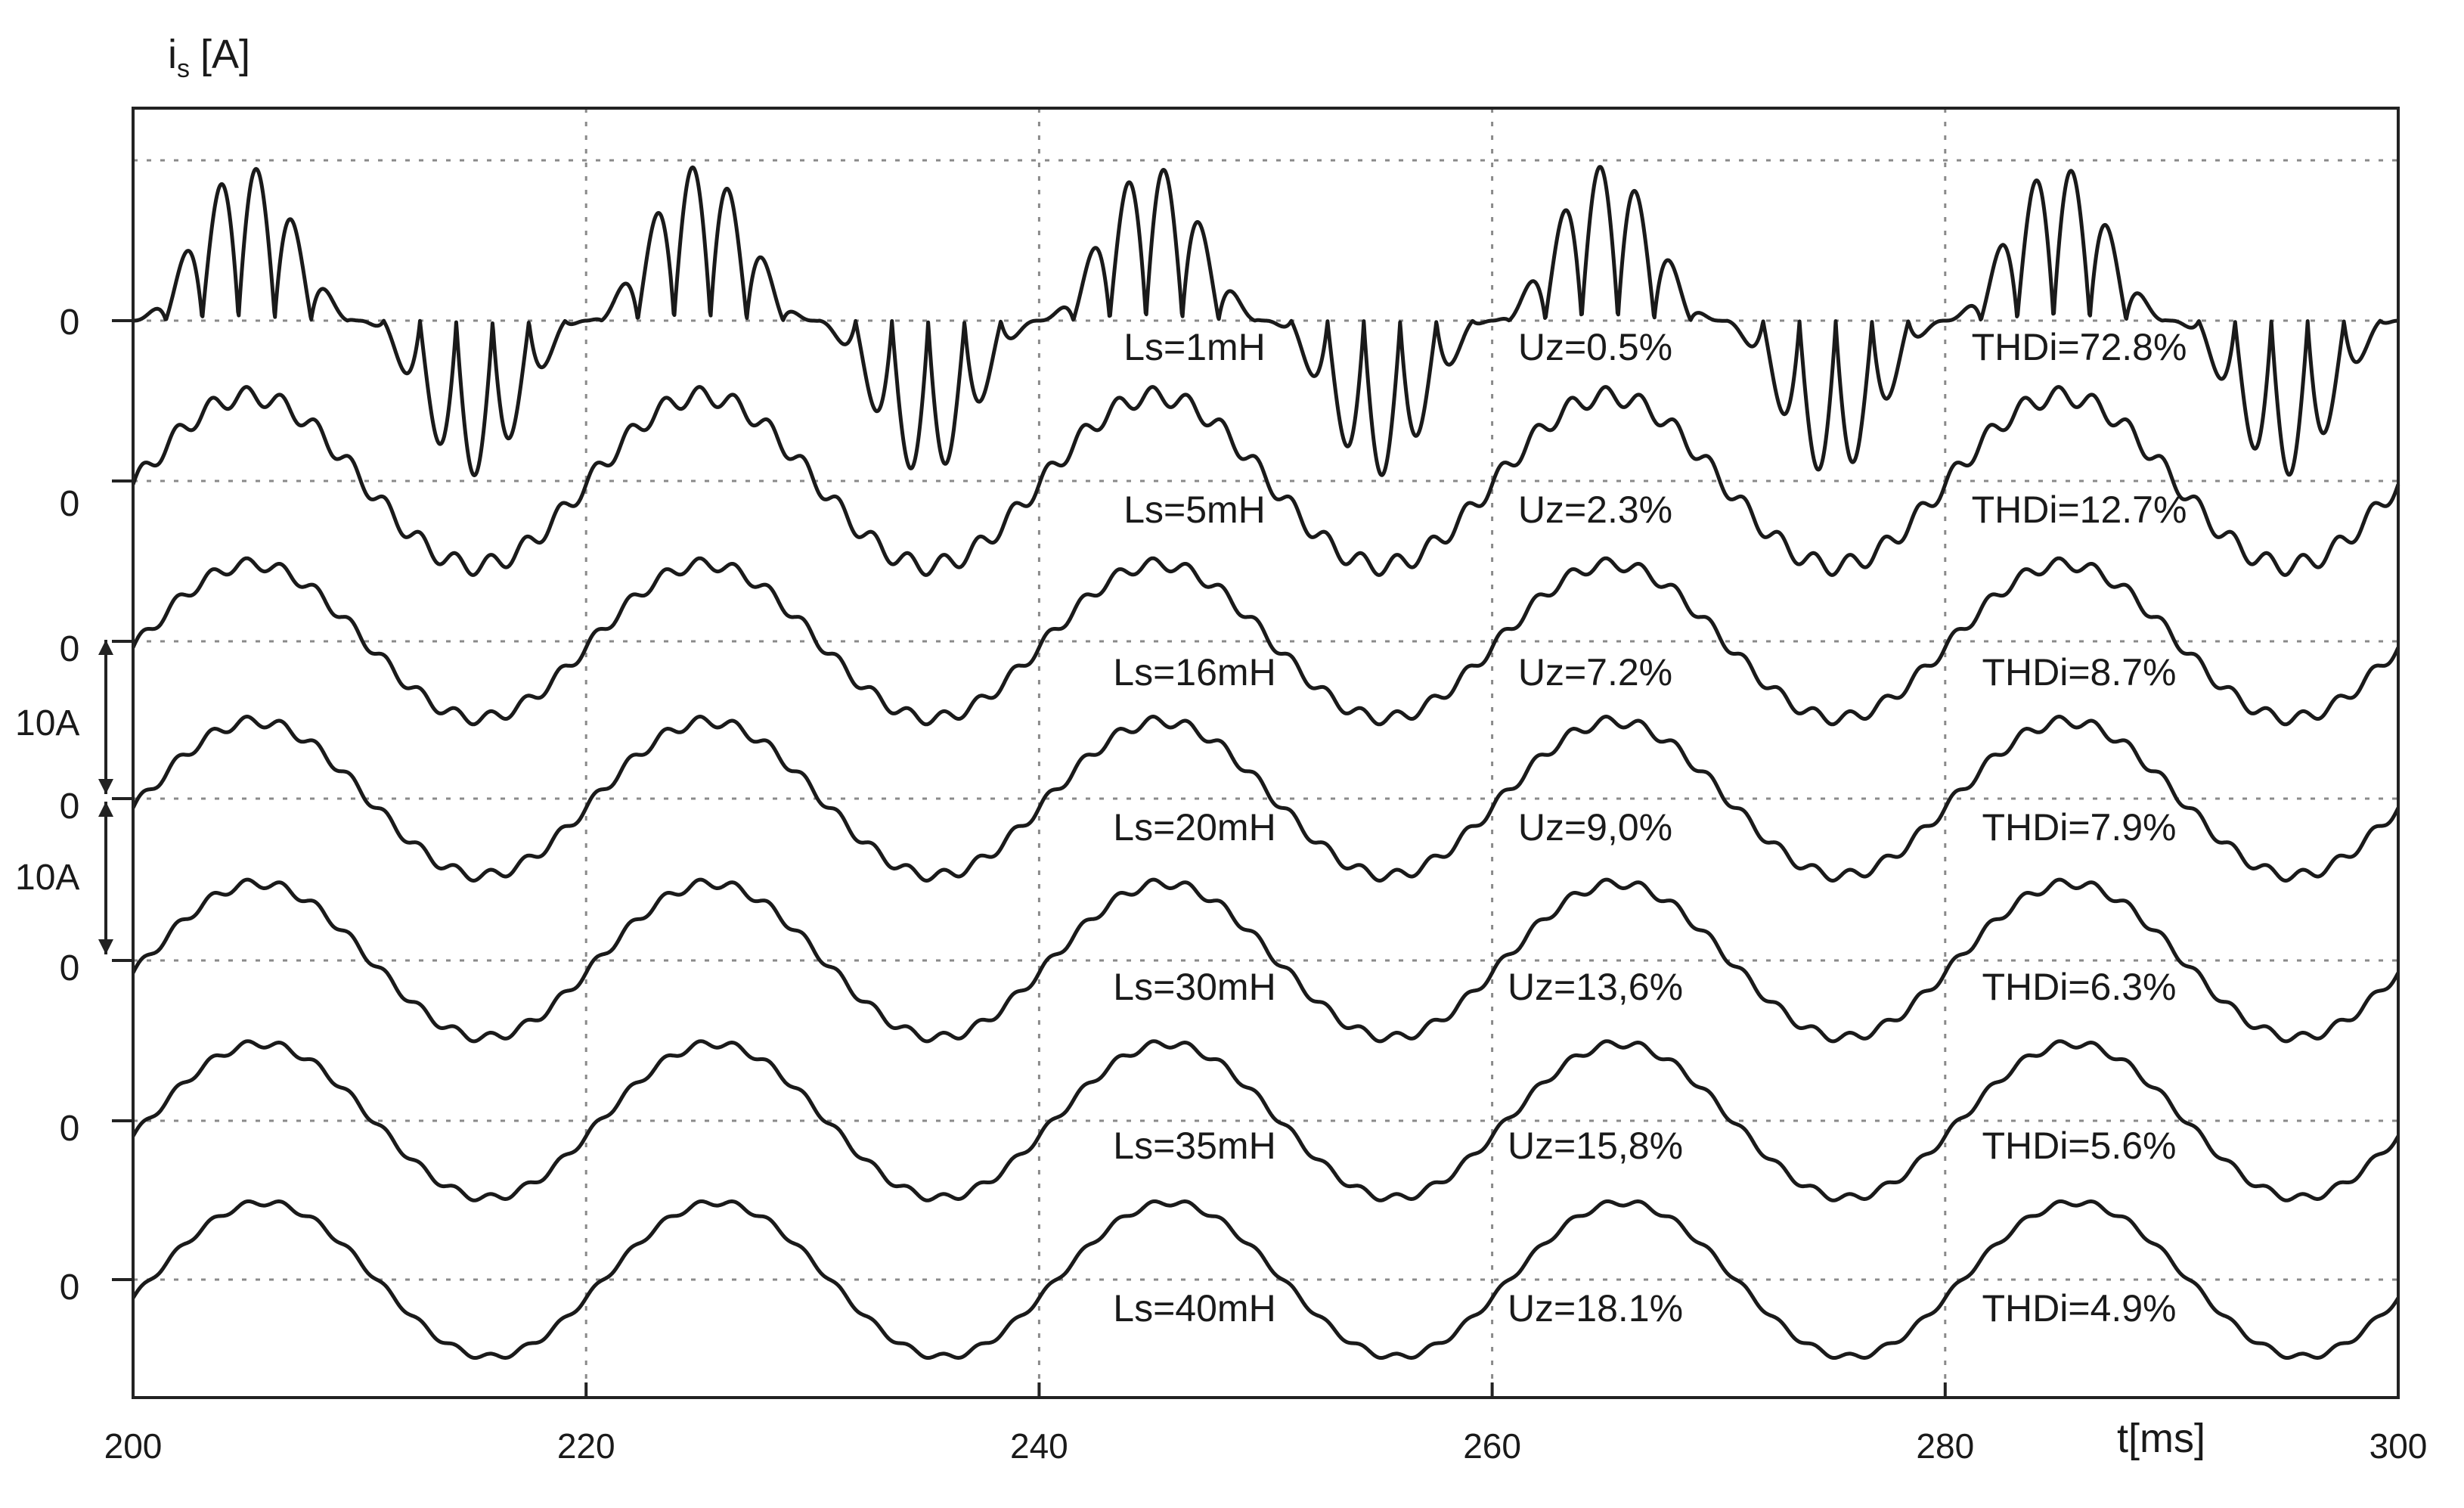 The image size is (2464, 1508). Describe the element at coordinates (1195, 347) in the screenshot. I see `ls-label: Ls=1mH` at that location.